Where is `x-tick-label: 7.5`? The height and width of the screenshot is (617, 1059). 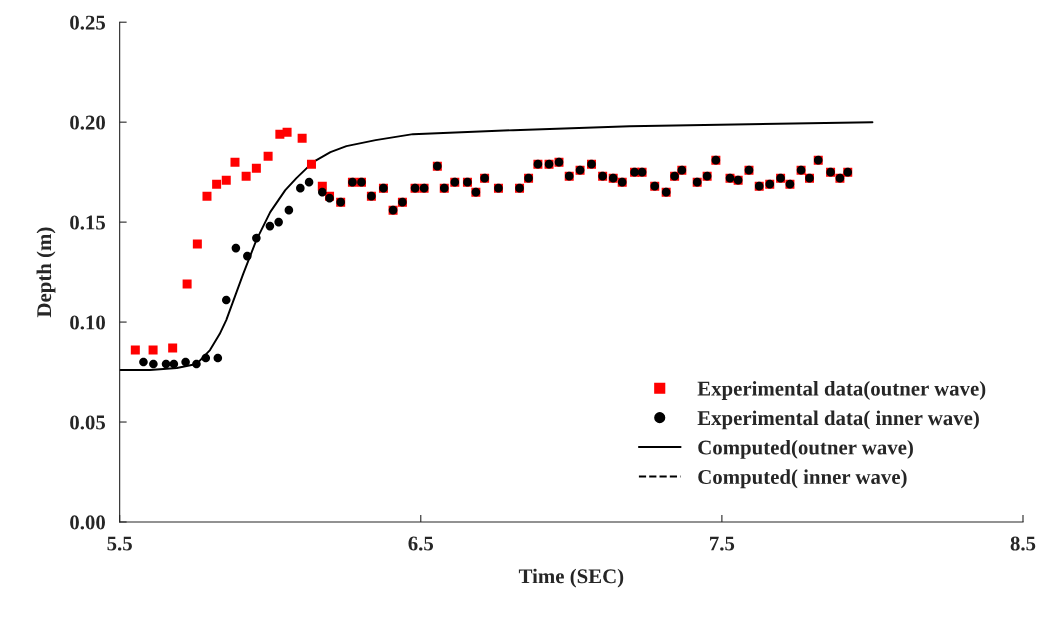 x-tick-label: 7.5 is located at coordinates (722, 543).